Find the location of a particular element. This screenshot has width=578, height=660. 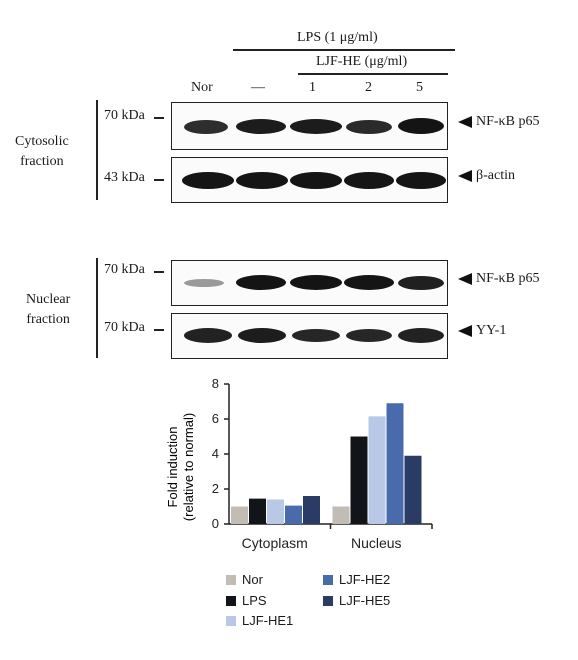

legend-item-ljf-he5: LJF-HE5 is located at coordinates (356, 600).